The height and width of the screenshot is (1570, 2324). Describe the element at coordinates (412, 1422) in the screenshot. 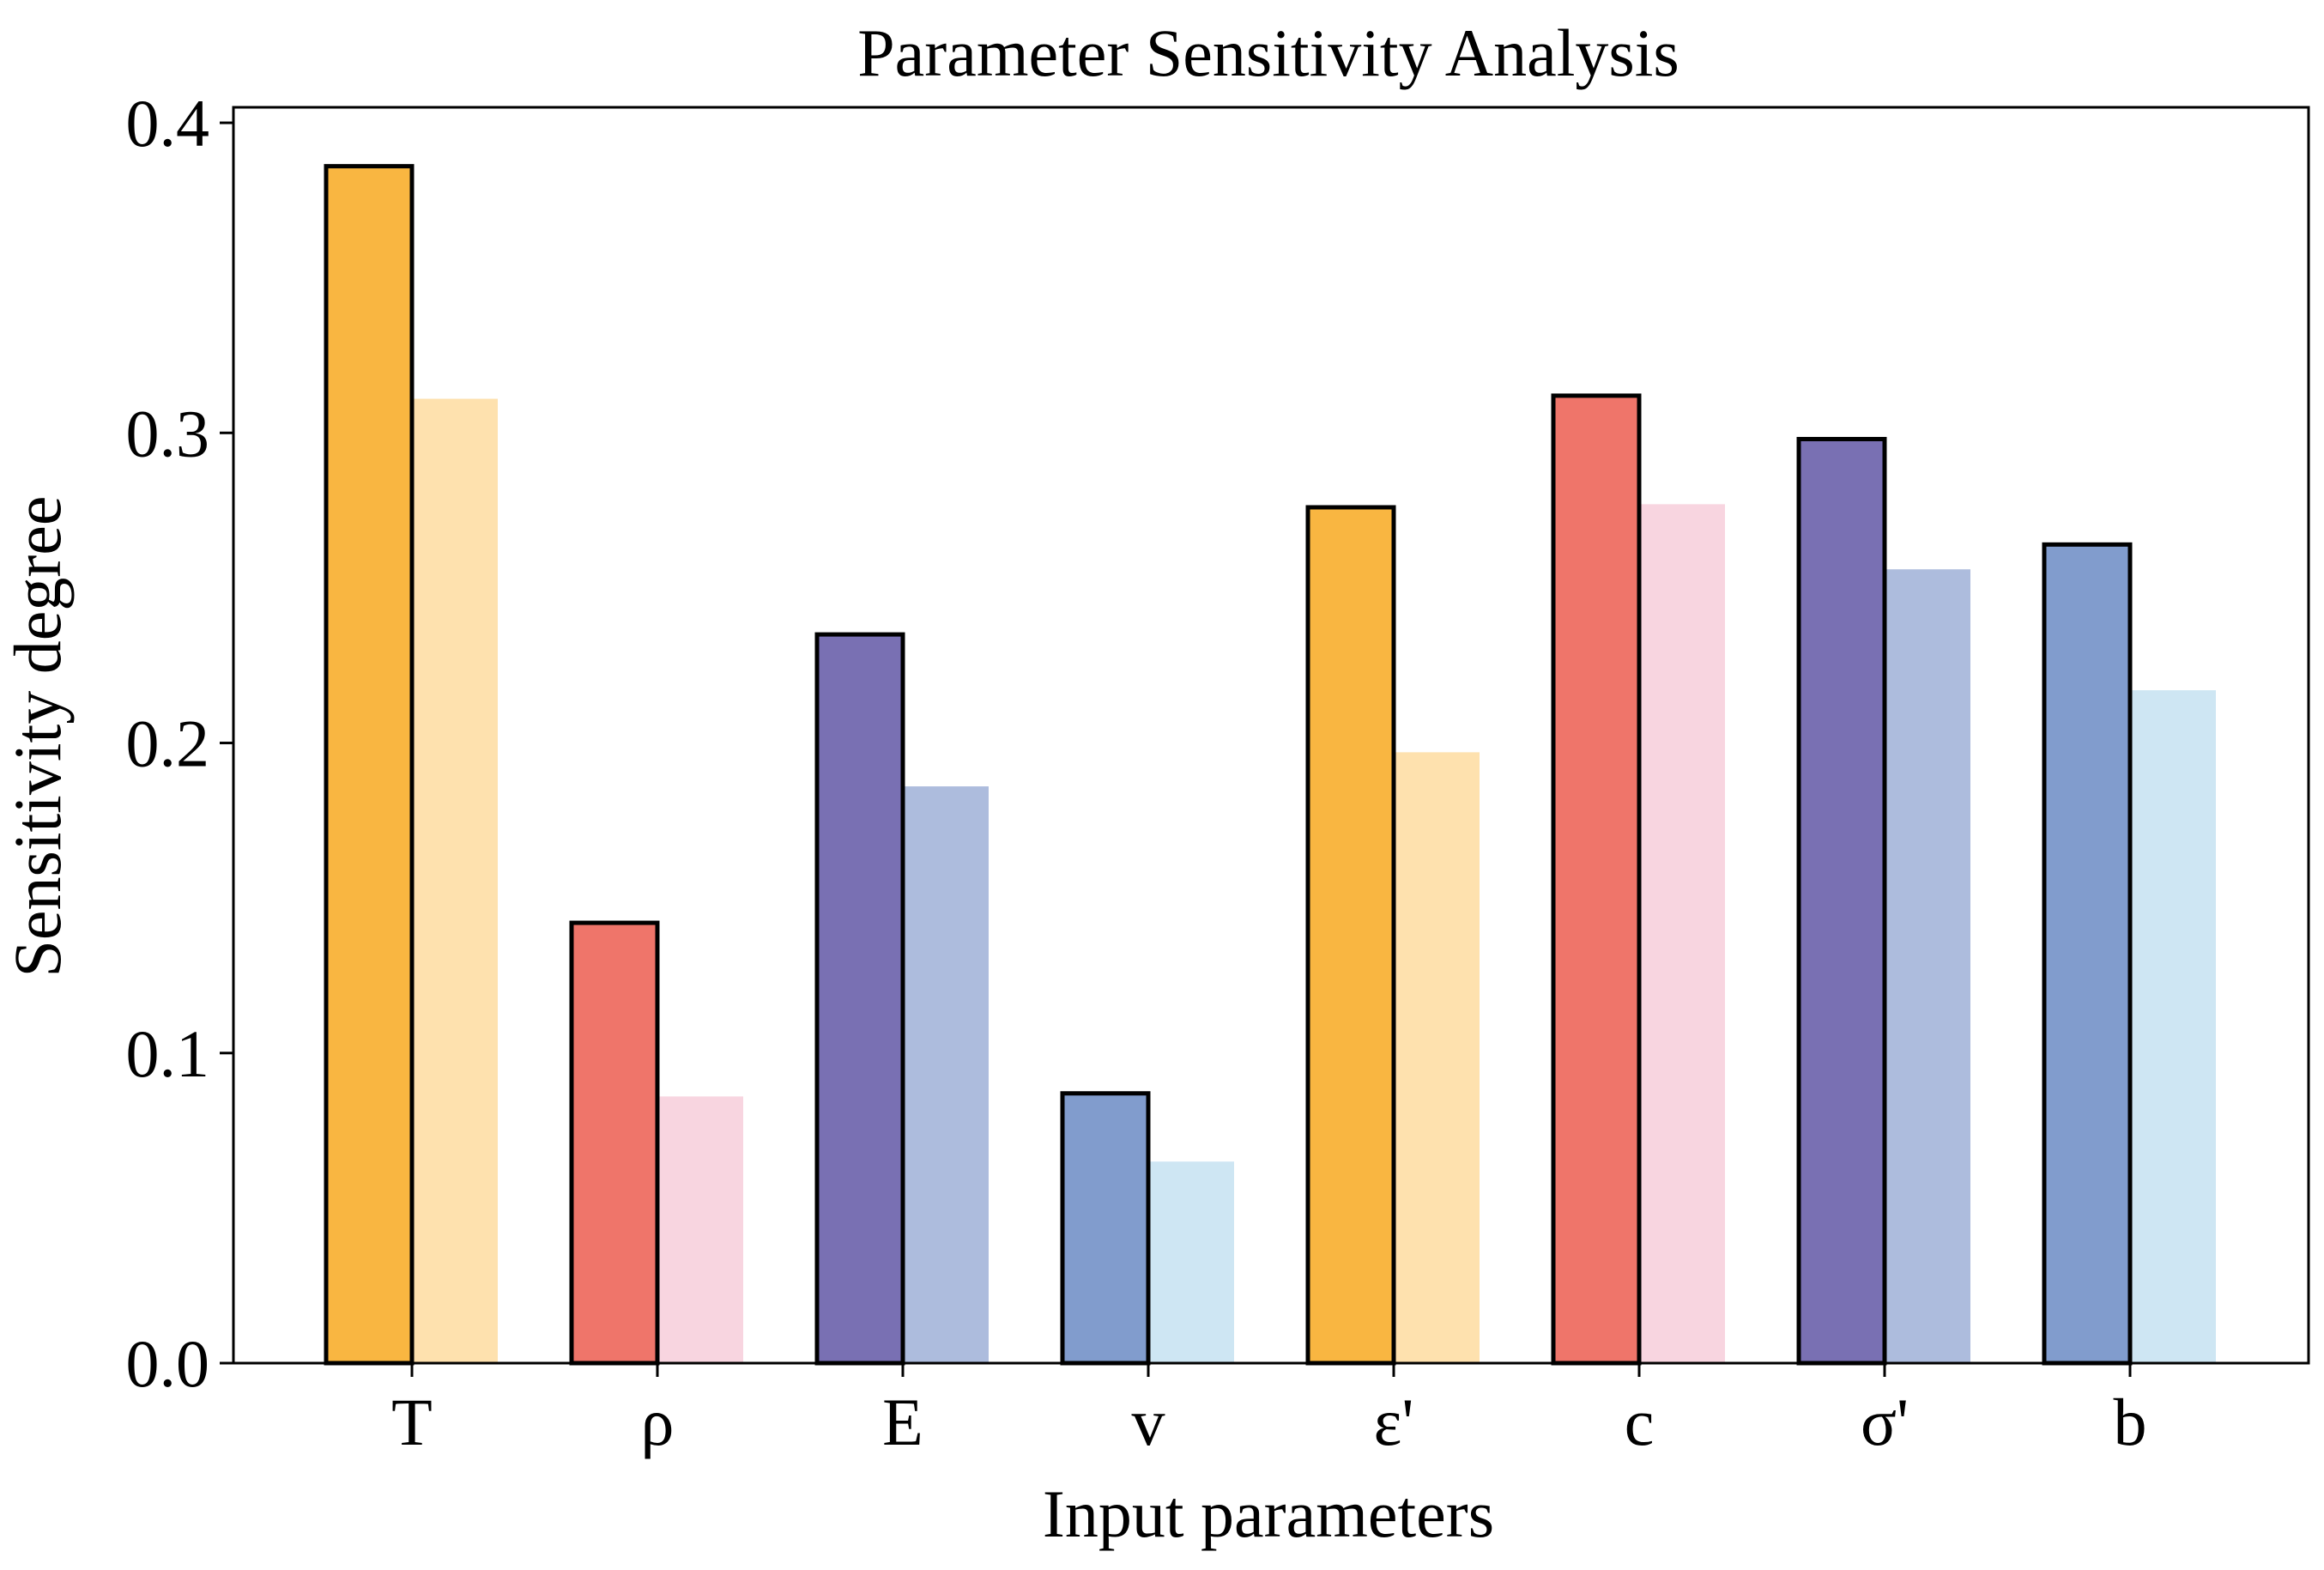

I see `x-tick-label-0: T` at that location.